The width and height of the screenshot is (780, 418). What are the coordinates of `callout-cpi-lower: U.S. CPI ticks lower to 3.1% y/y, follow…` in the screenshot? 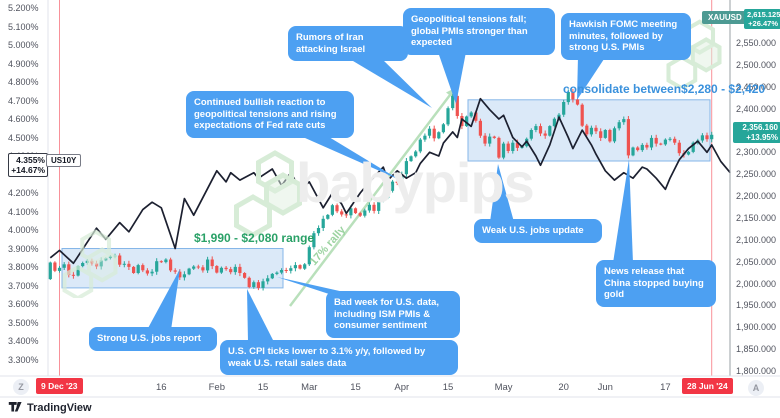 It's located at (339, 357).